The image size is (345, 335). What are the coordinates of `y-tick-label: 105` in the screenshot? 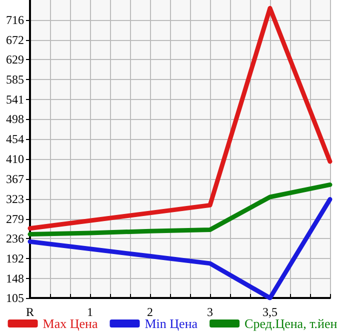 It's located at (15, 298).